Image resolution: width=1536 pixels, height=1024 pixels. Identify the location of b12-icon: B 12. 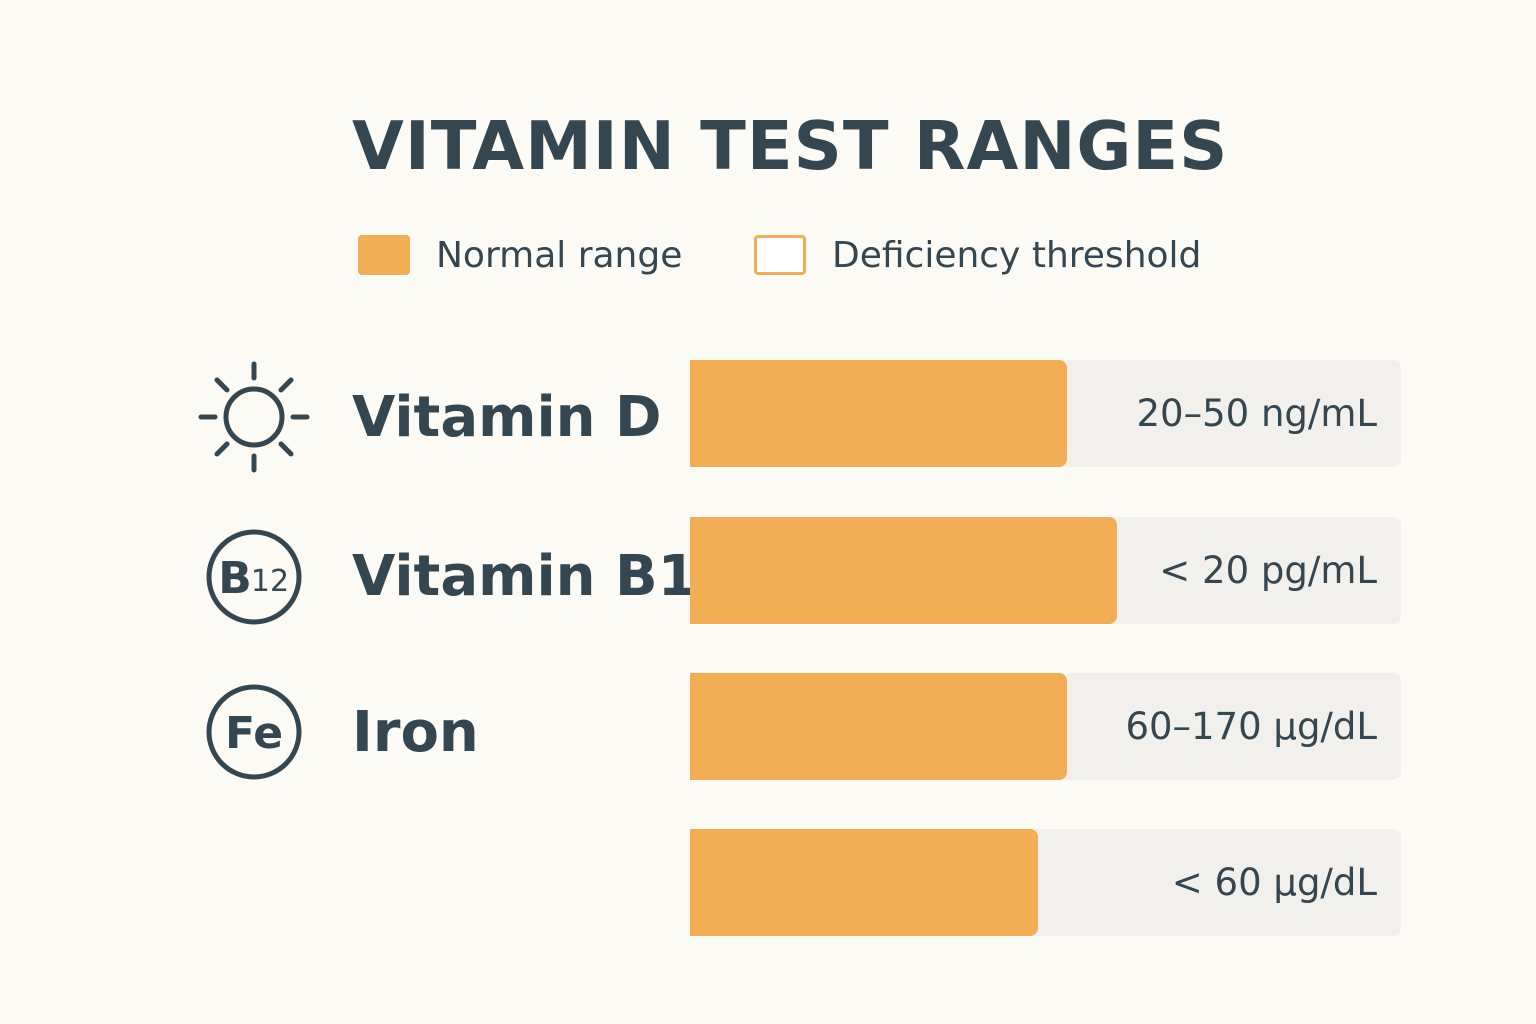
(254, 577).